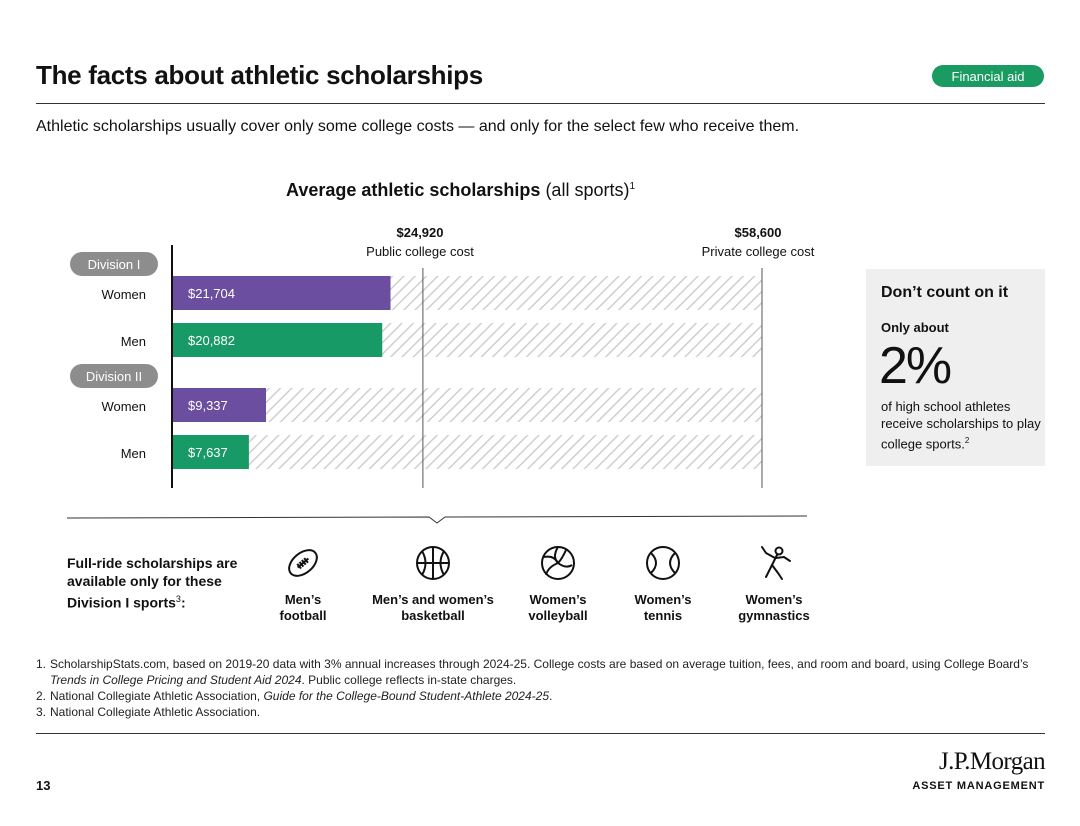 Image resolution: width=1080 pixels, height=826 pixels. I want to click on sport-gymnastics: Women’s gymnastics, so click(774, 583).